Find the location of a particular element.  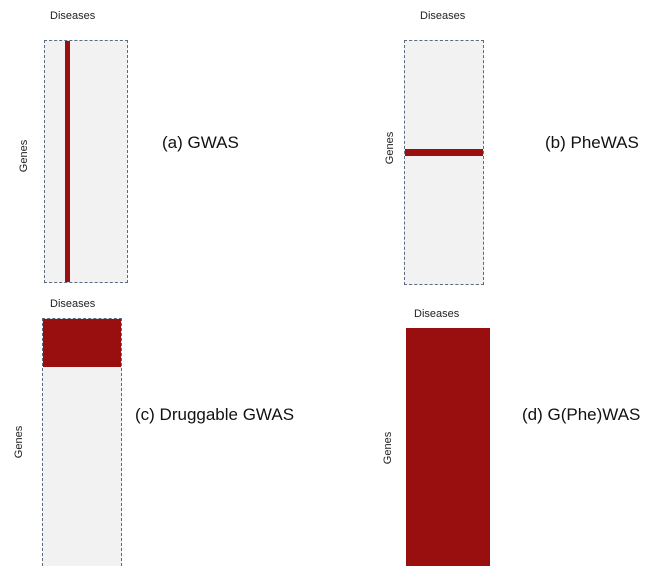

druggable-genes-highlight is located at coordinates (82, 343).